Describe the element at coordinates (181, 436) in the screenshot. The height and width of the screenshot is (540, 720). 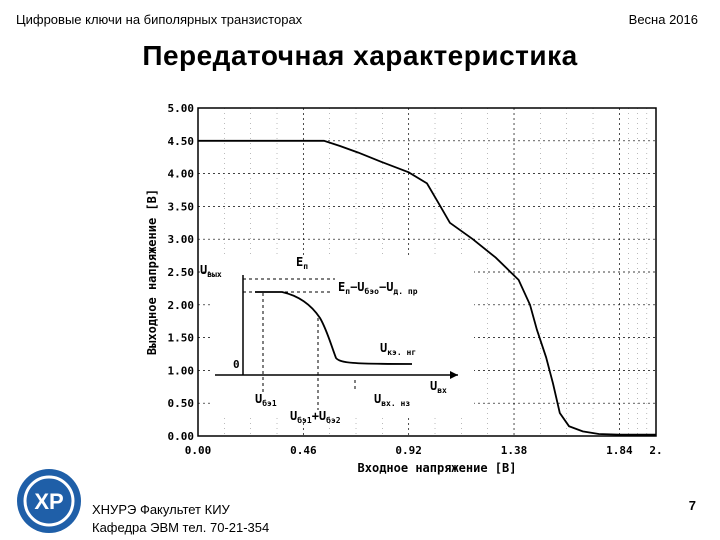
I see `y-tick-label: 0.00` at that location.